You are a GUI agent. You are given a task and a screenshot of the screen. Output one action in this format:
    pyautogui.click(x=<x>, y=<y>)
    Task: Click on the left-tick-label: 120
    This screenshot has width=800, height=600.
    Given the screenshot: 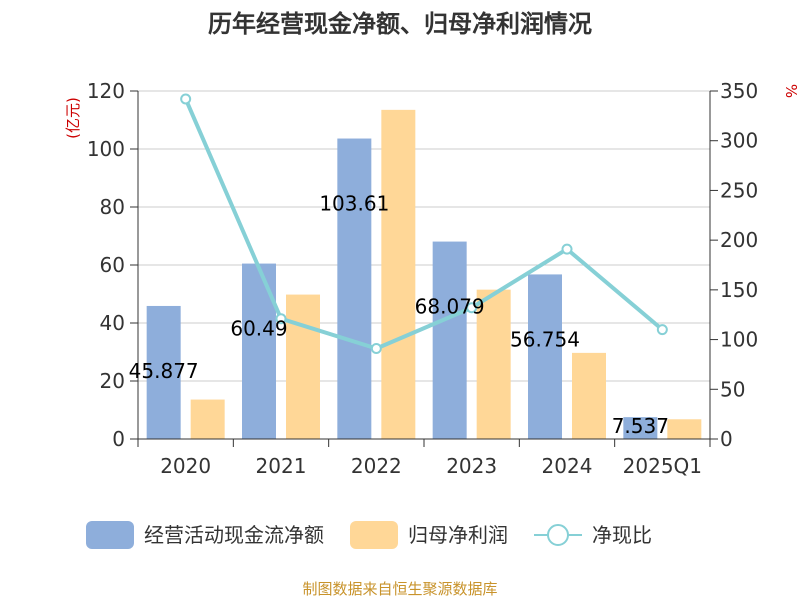 What is the action you would take?
    pyautogui.click(x=106, y=91)
    